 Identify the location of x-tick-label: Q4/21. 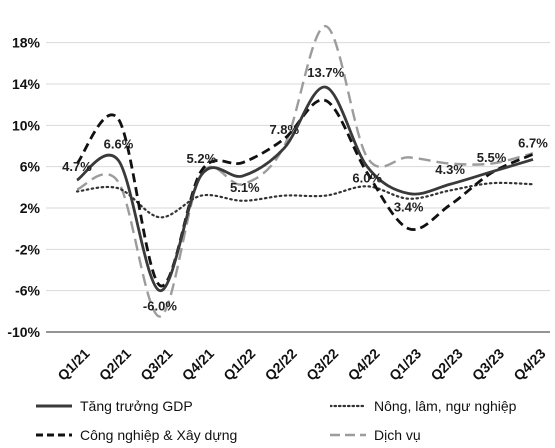
(198, 364).